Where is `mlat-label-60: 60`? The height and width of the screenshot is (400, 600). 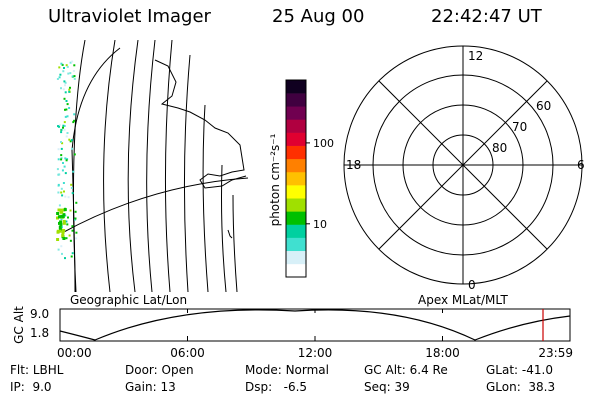 mlat-label-60: 60 is located at coordinates (543, 106).